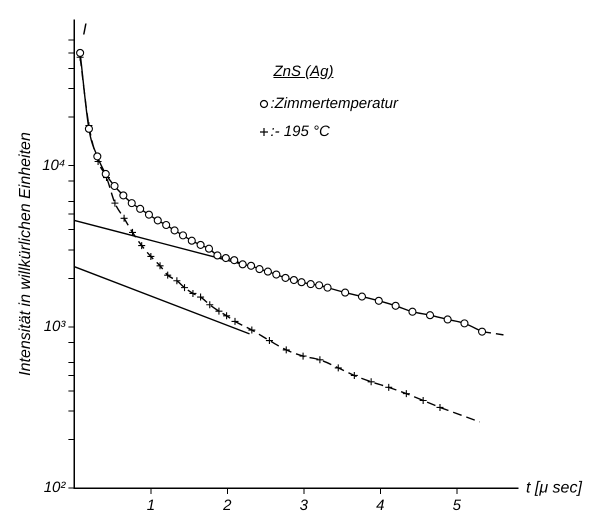  I want to click on x-tick-label: 1, so click(151, 505).